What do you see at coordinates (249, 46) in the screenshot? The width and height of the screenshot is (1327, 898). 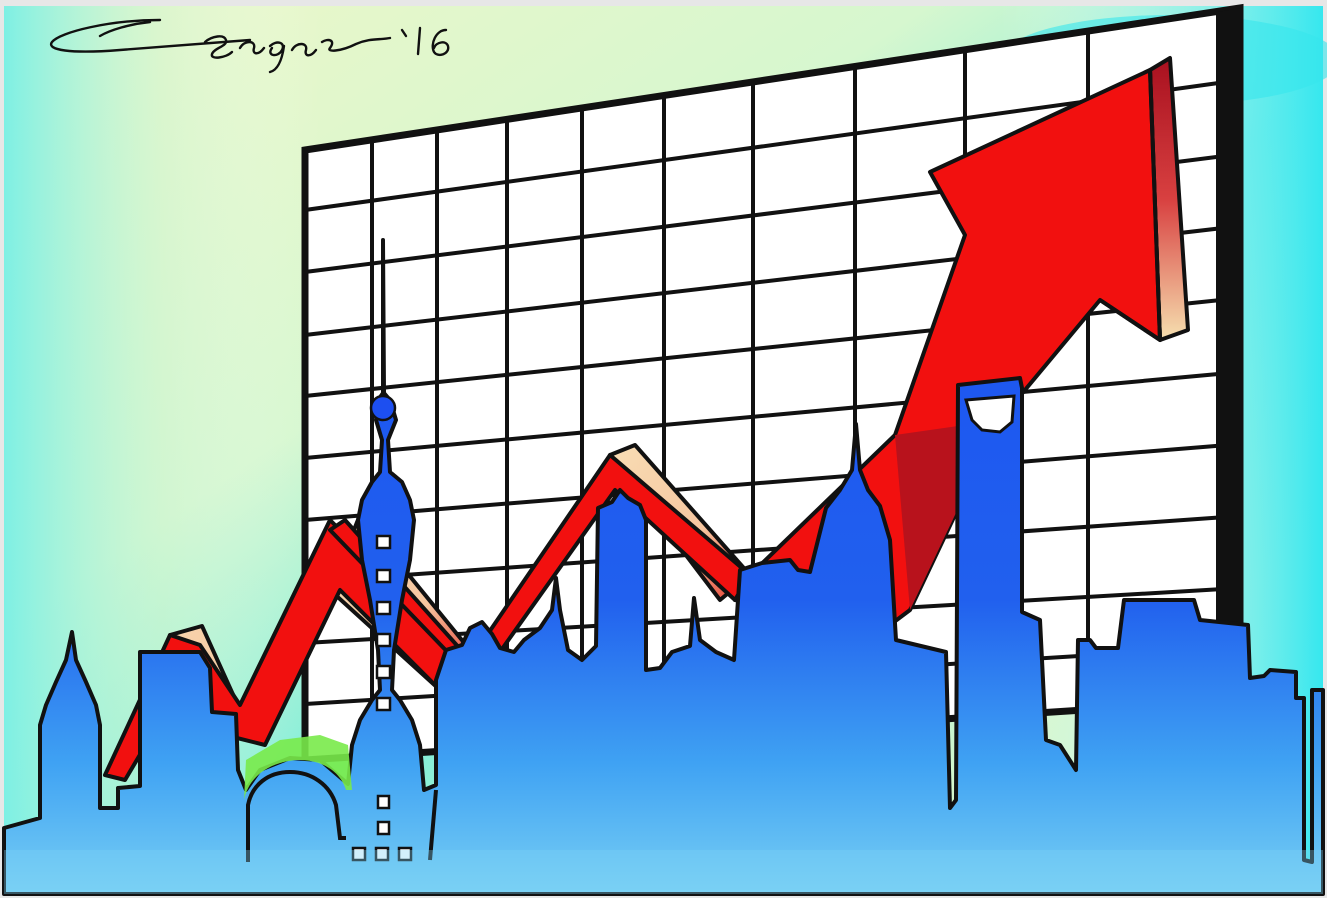 I see `signature-icon` at bounding box center [249, 46].